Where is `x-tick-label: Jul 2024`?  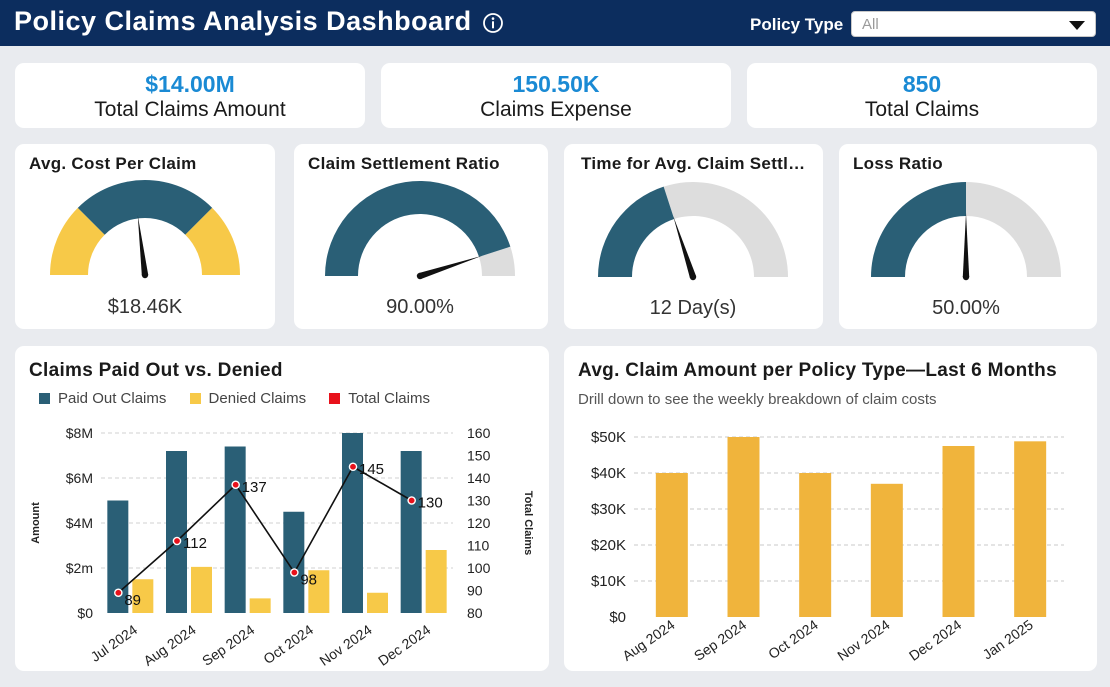
x-tick-label: Jul 2024 is located at coordinates (114, 643).